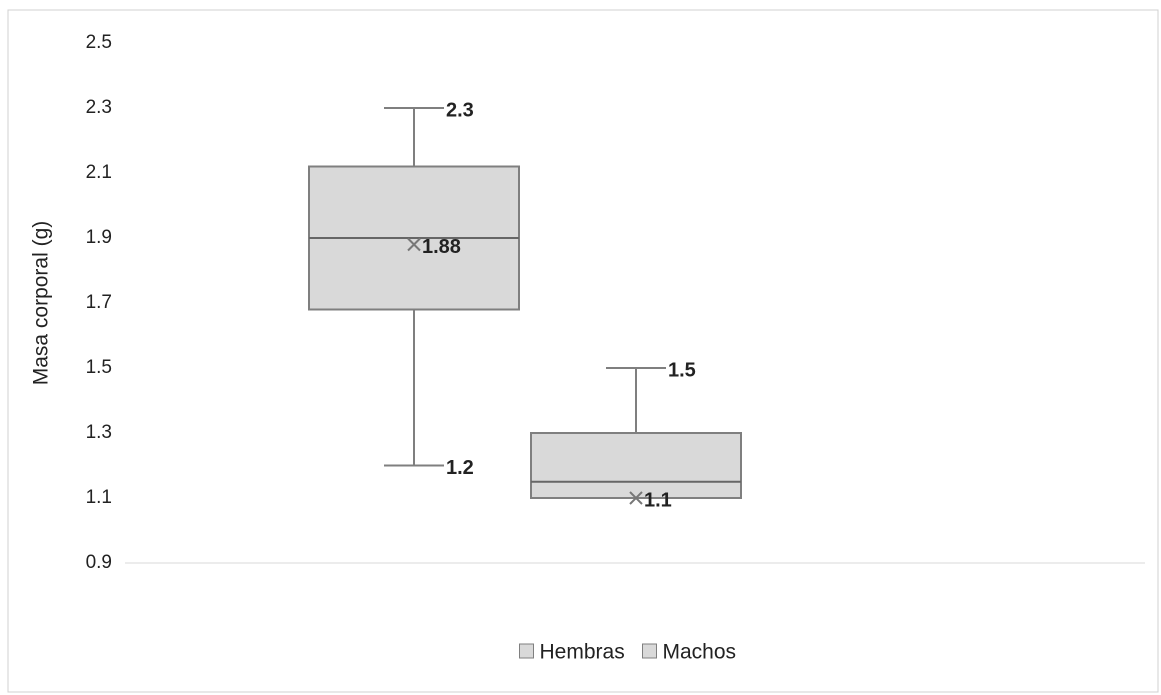 The width and height of the screenshot is (1161, 695). What do you see at coordinates (460, 468) in the screenshot?
I see `data-label: 1.2` at bounding box center [460, 468].